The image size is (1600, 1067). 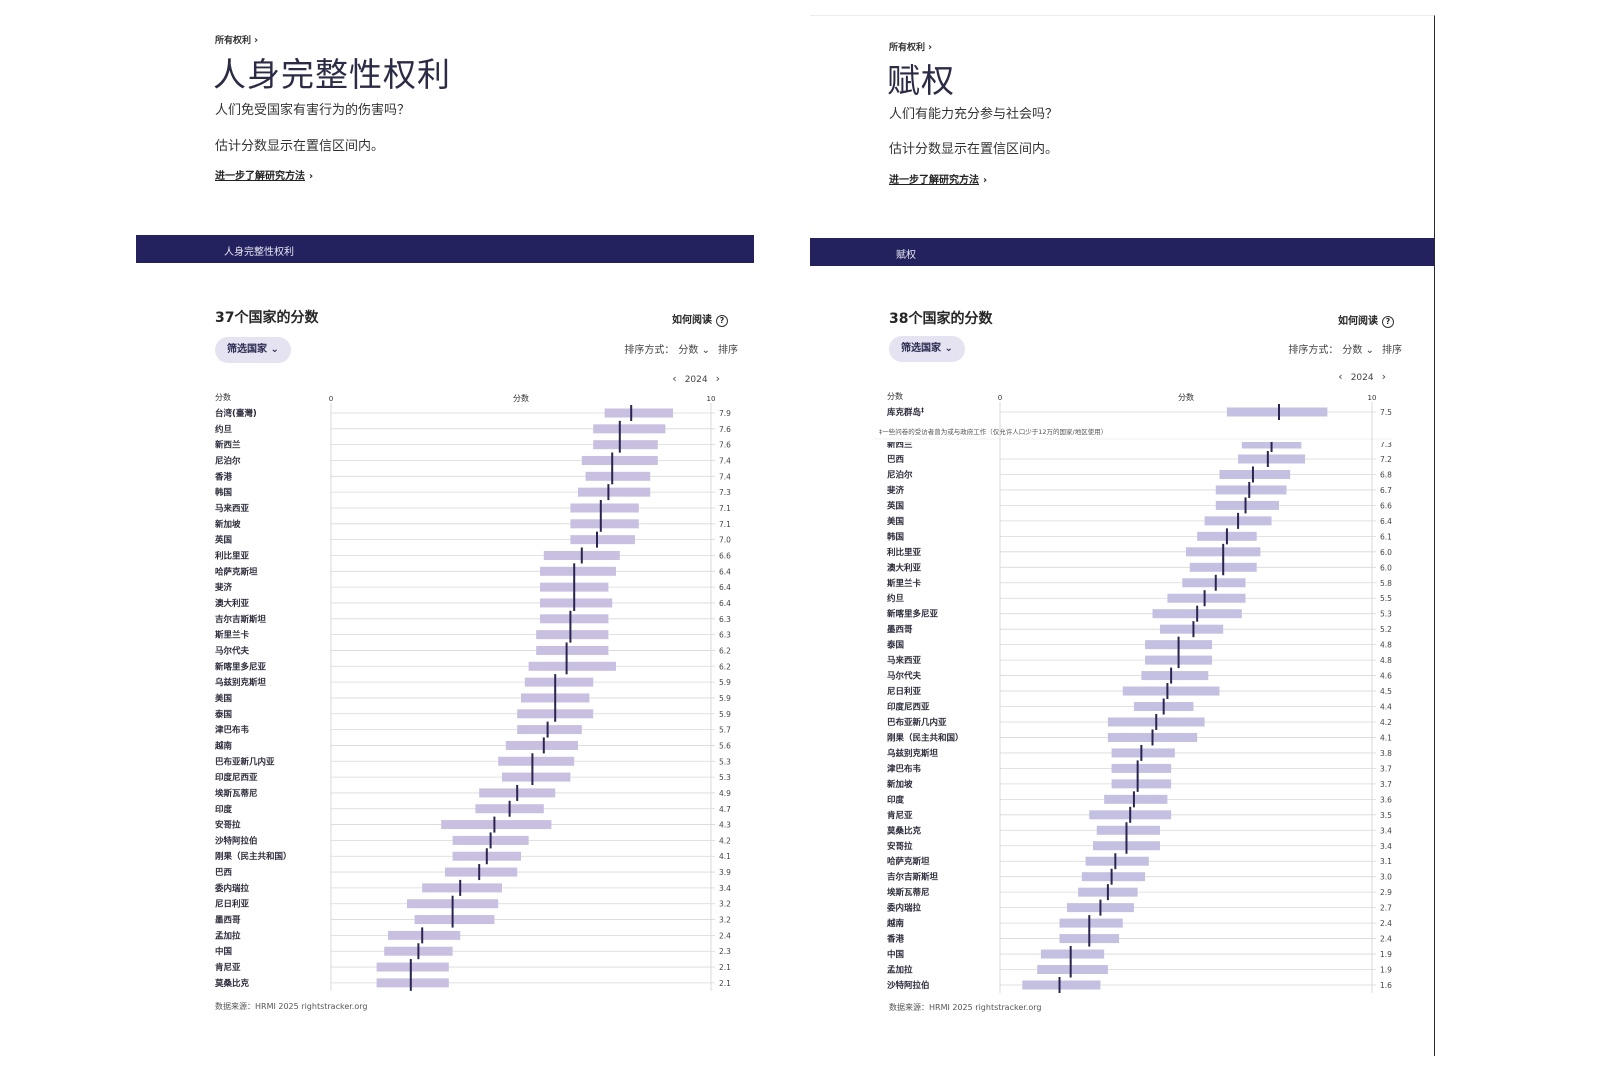 What do you see at coordinates (241, 666) in the screenshot?
I see `data-row-country-label: 新喀里多尼亚` at bounding box center [241, 666].